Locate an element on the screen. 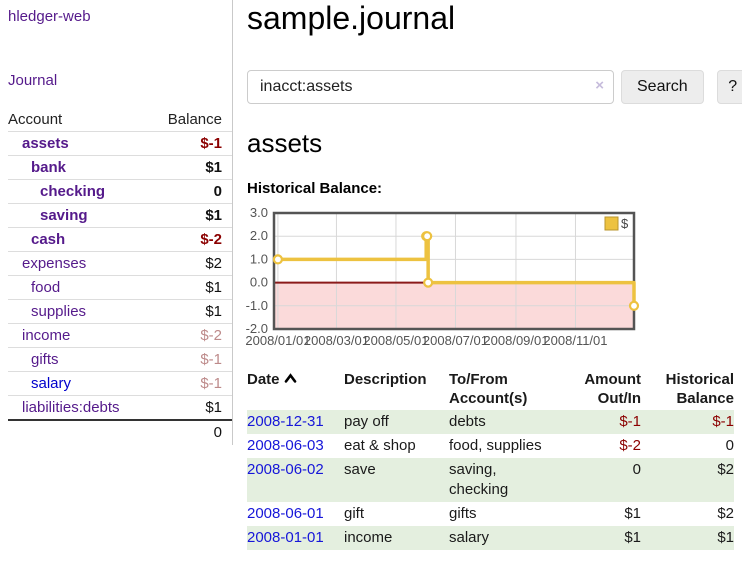  help-button: ? is located at coordinates (729, 87).